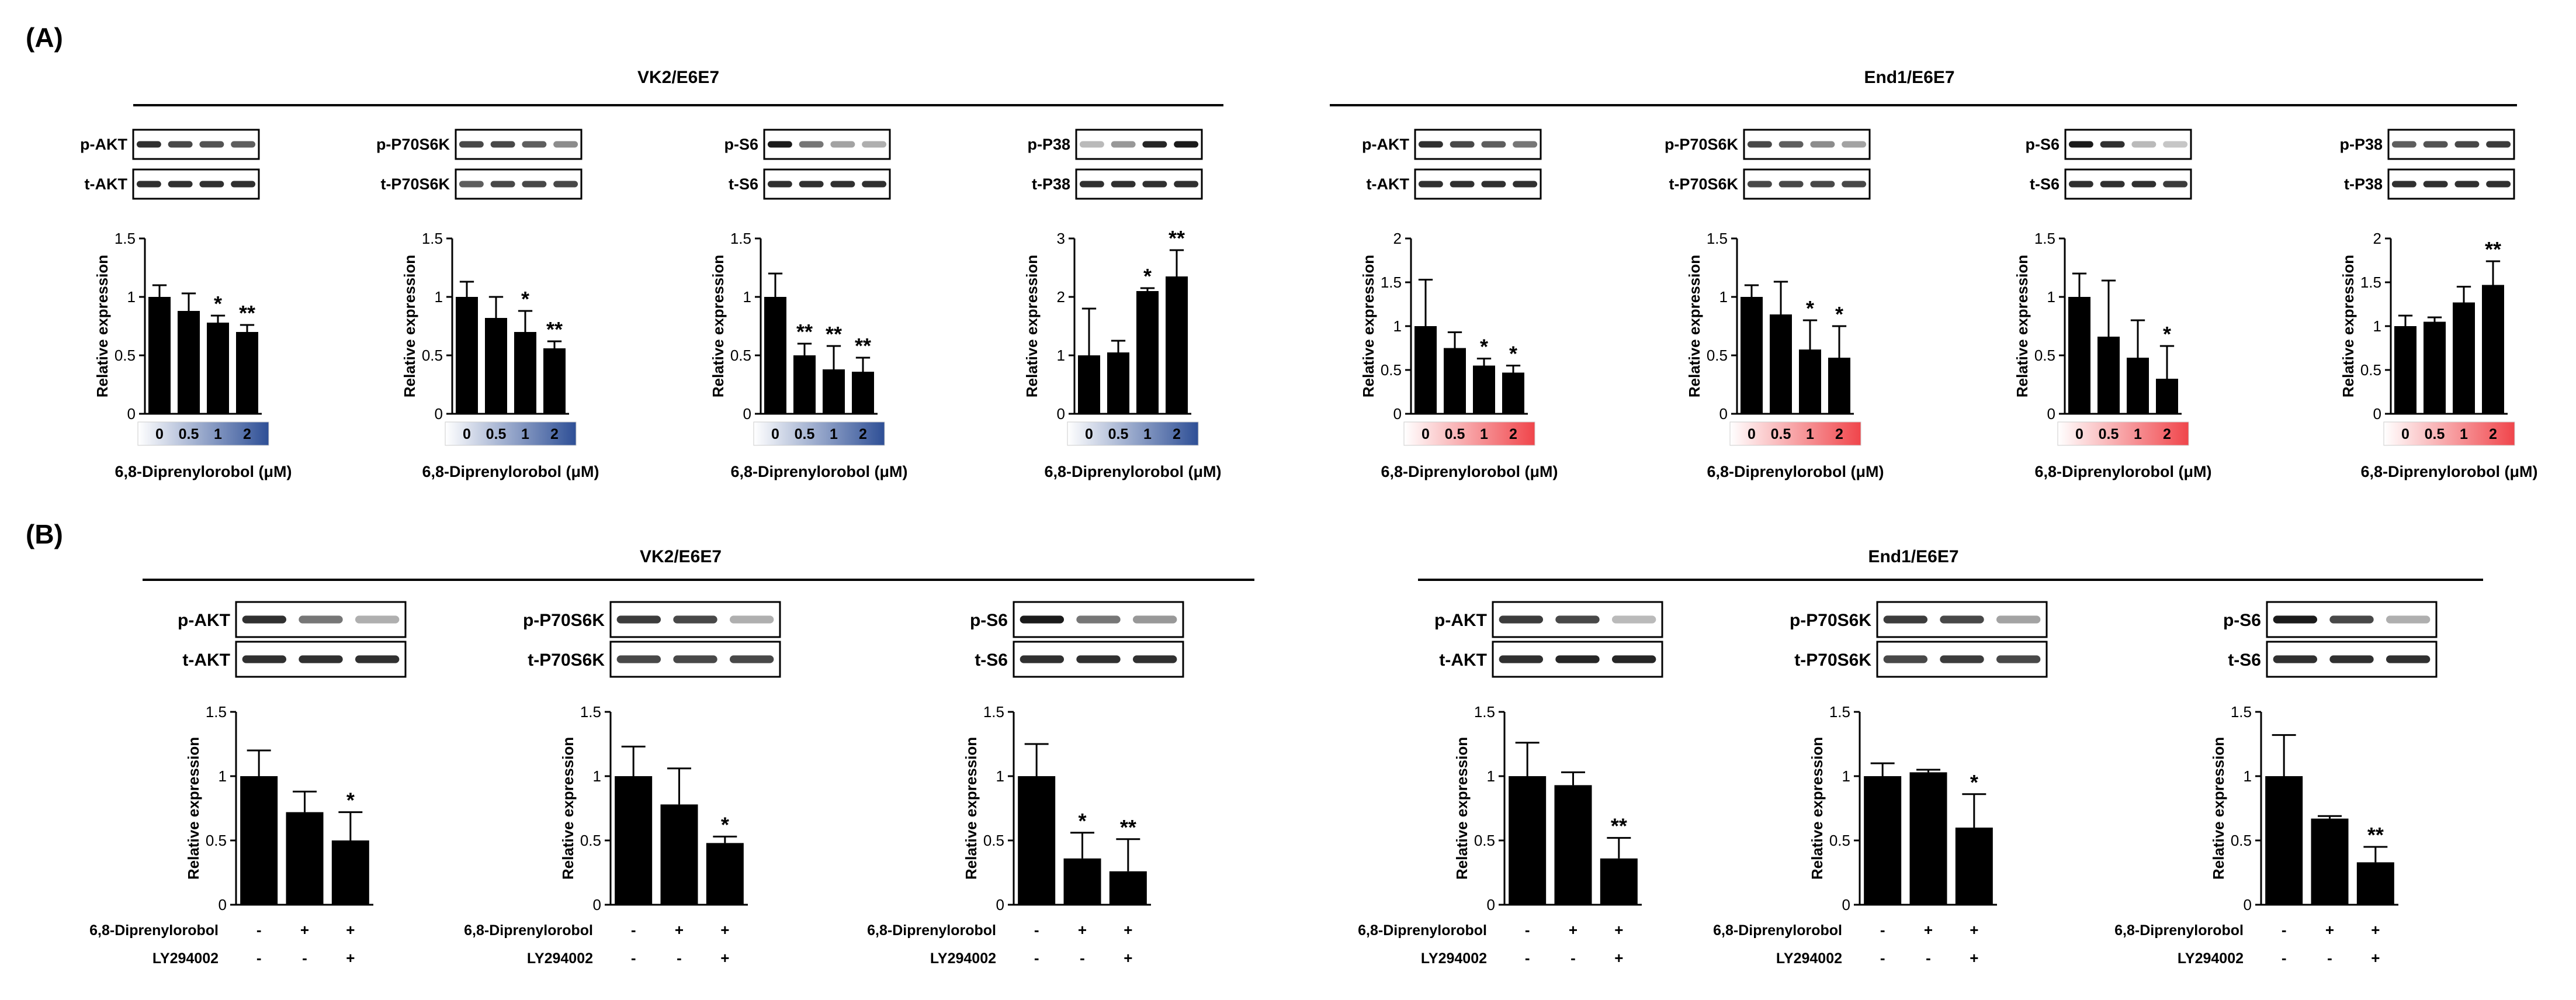 This screenshot has width=2576, height=1000. What do you see at coordinates (1909, 77) in the screenshot?
I see `group-header-end1-a: End1/E6E7` at bounding box center [1909, 77].